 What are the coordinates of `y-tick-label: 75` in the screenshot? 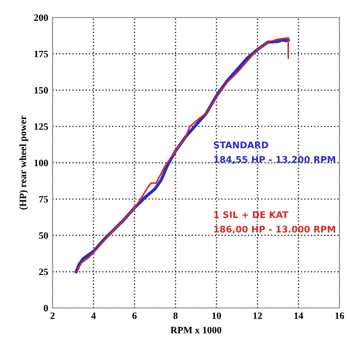 It's located at (43, 199).